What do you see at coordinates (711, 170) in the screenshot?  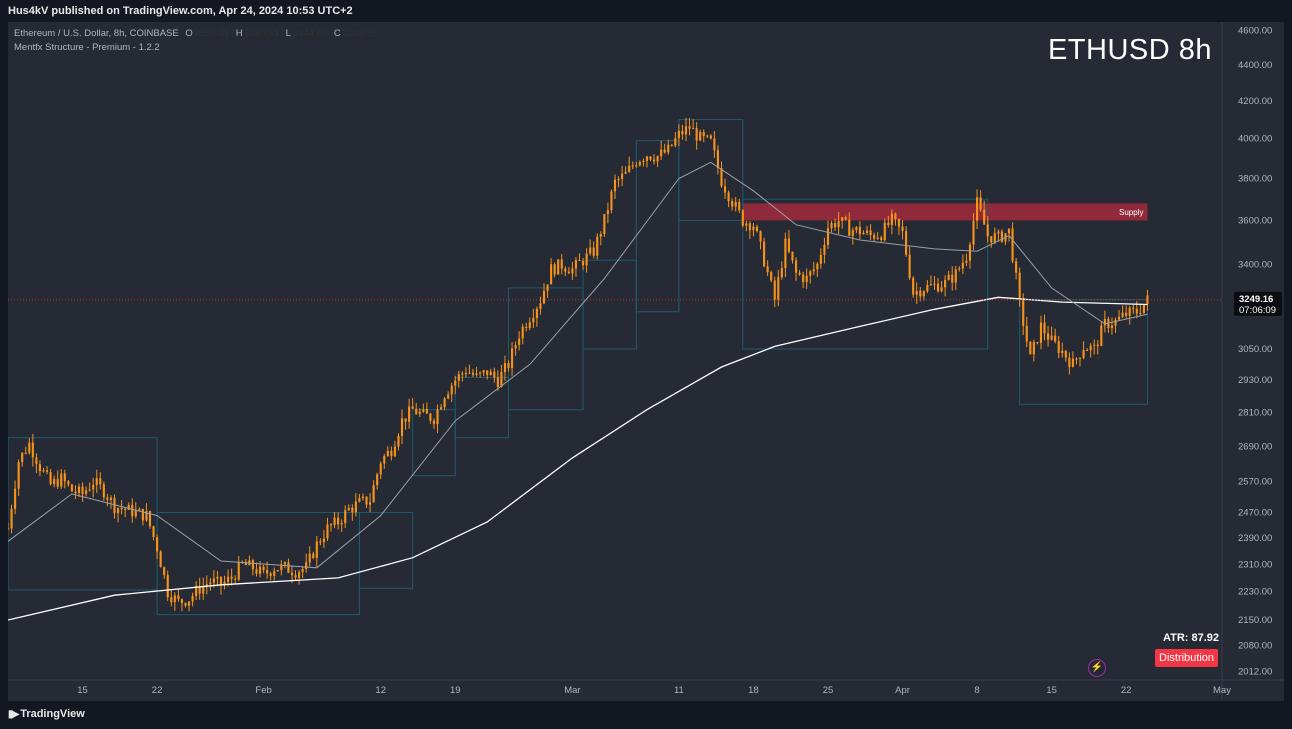 I see `structure-box` at bounding box center [711, 170].